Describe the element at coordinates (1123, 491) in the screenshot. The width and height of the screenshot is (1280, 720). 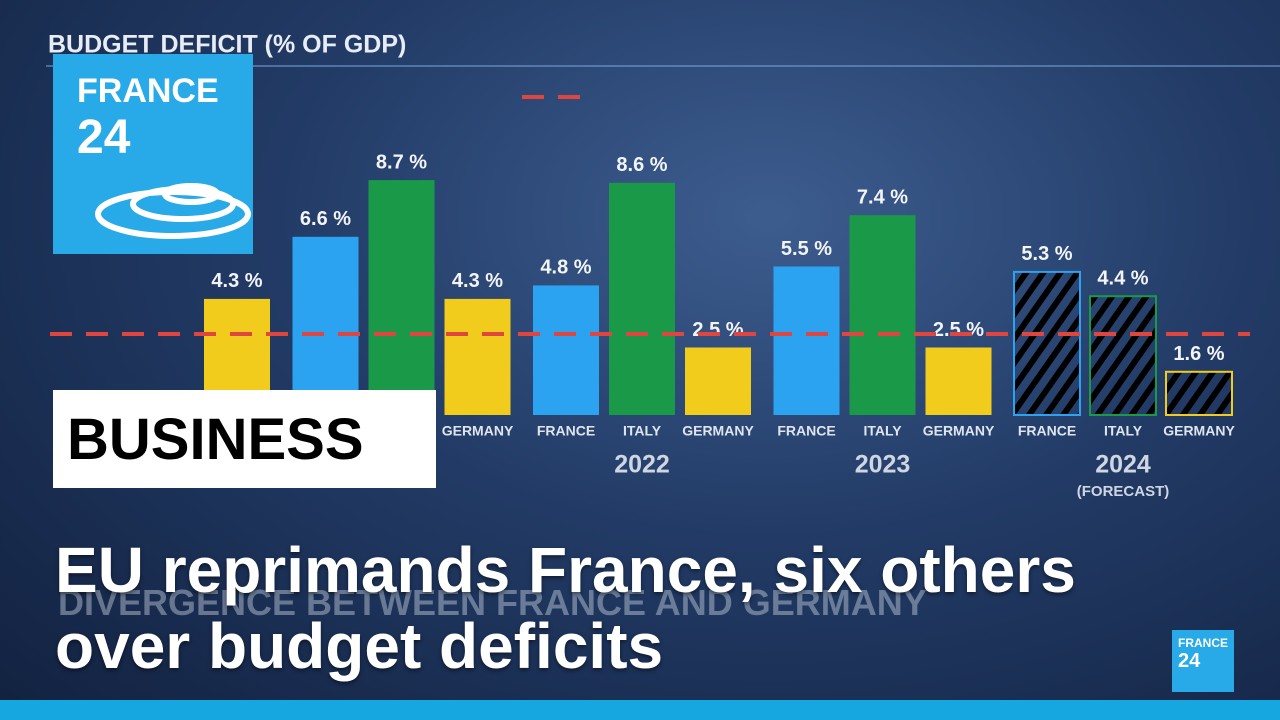
I see `forecast-note: (FORECAST)` at that location.